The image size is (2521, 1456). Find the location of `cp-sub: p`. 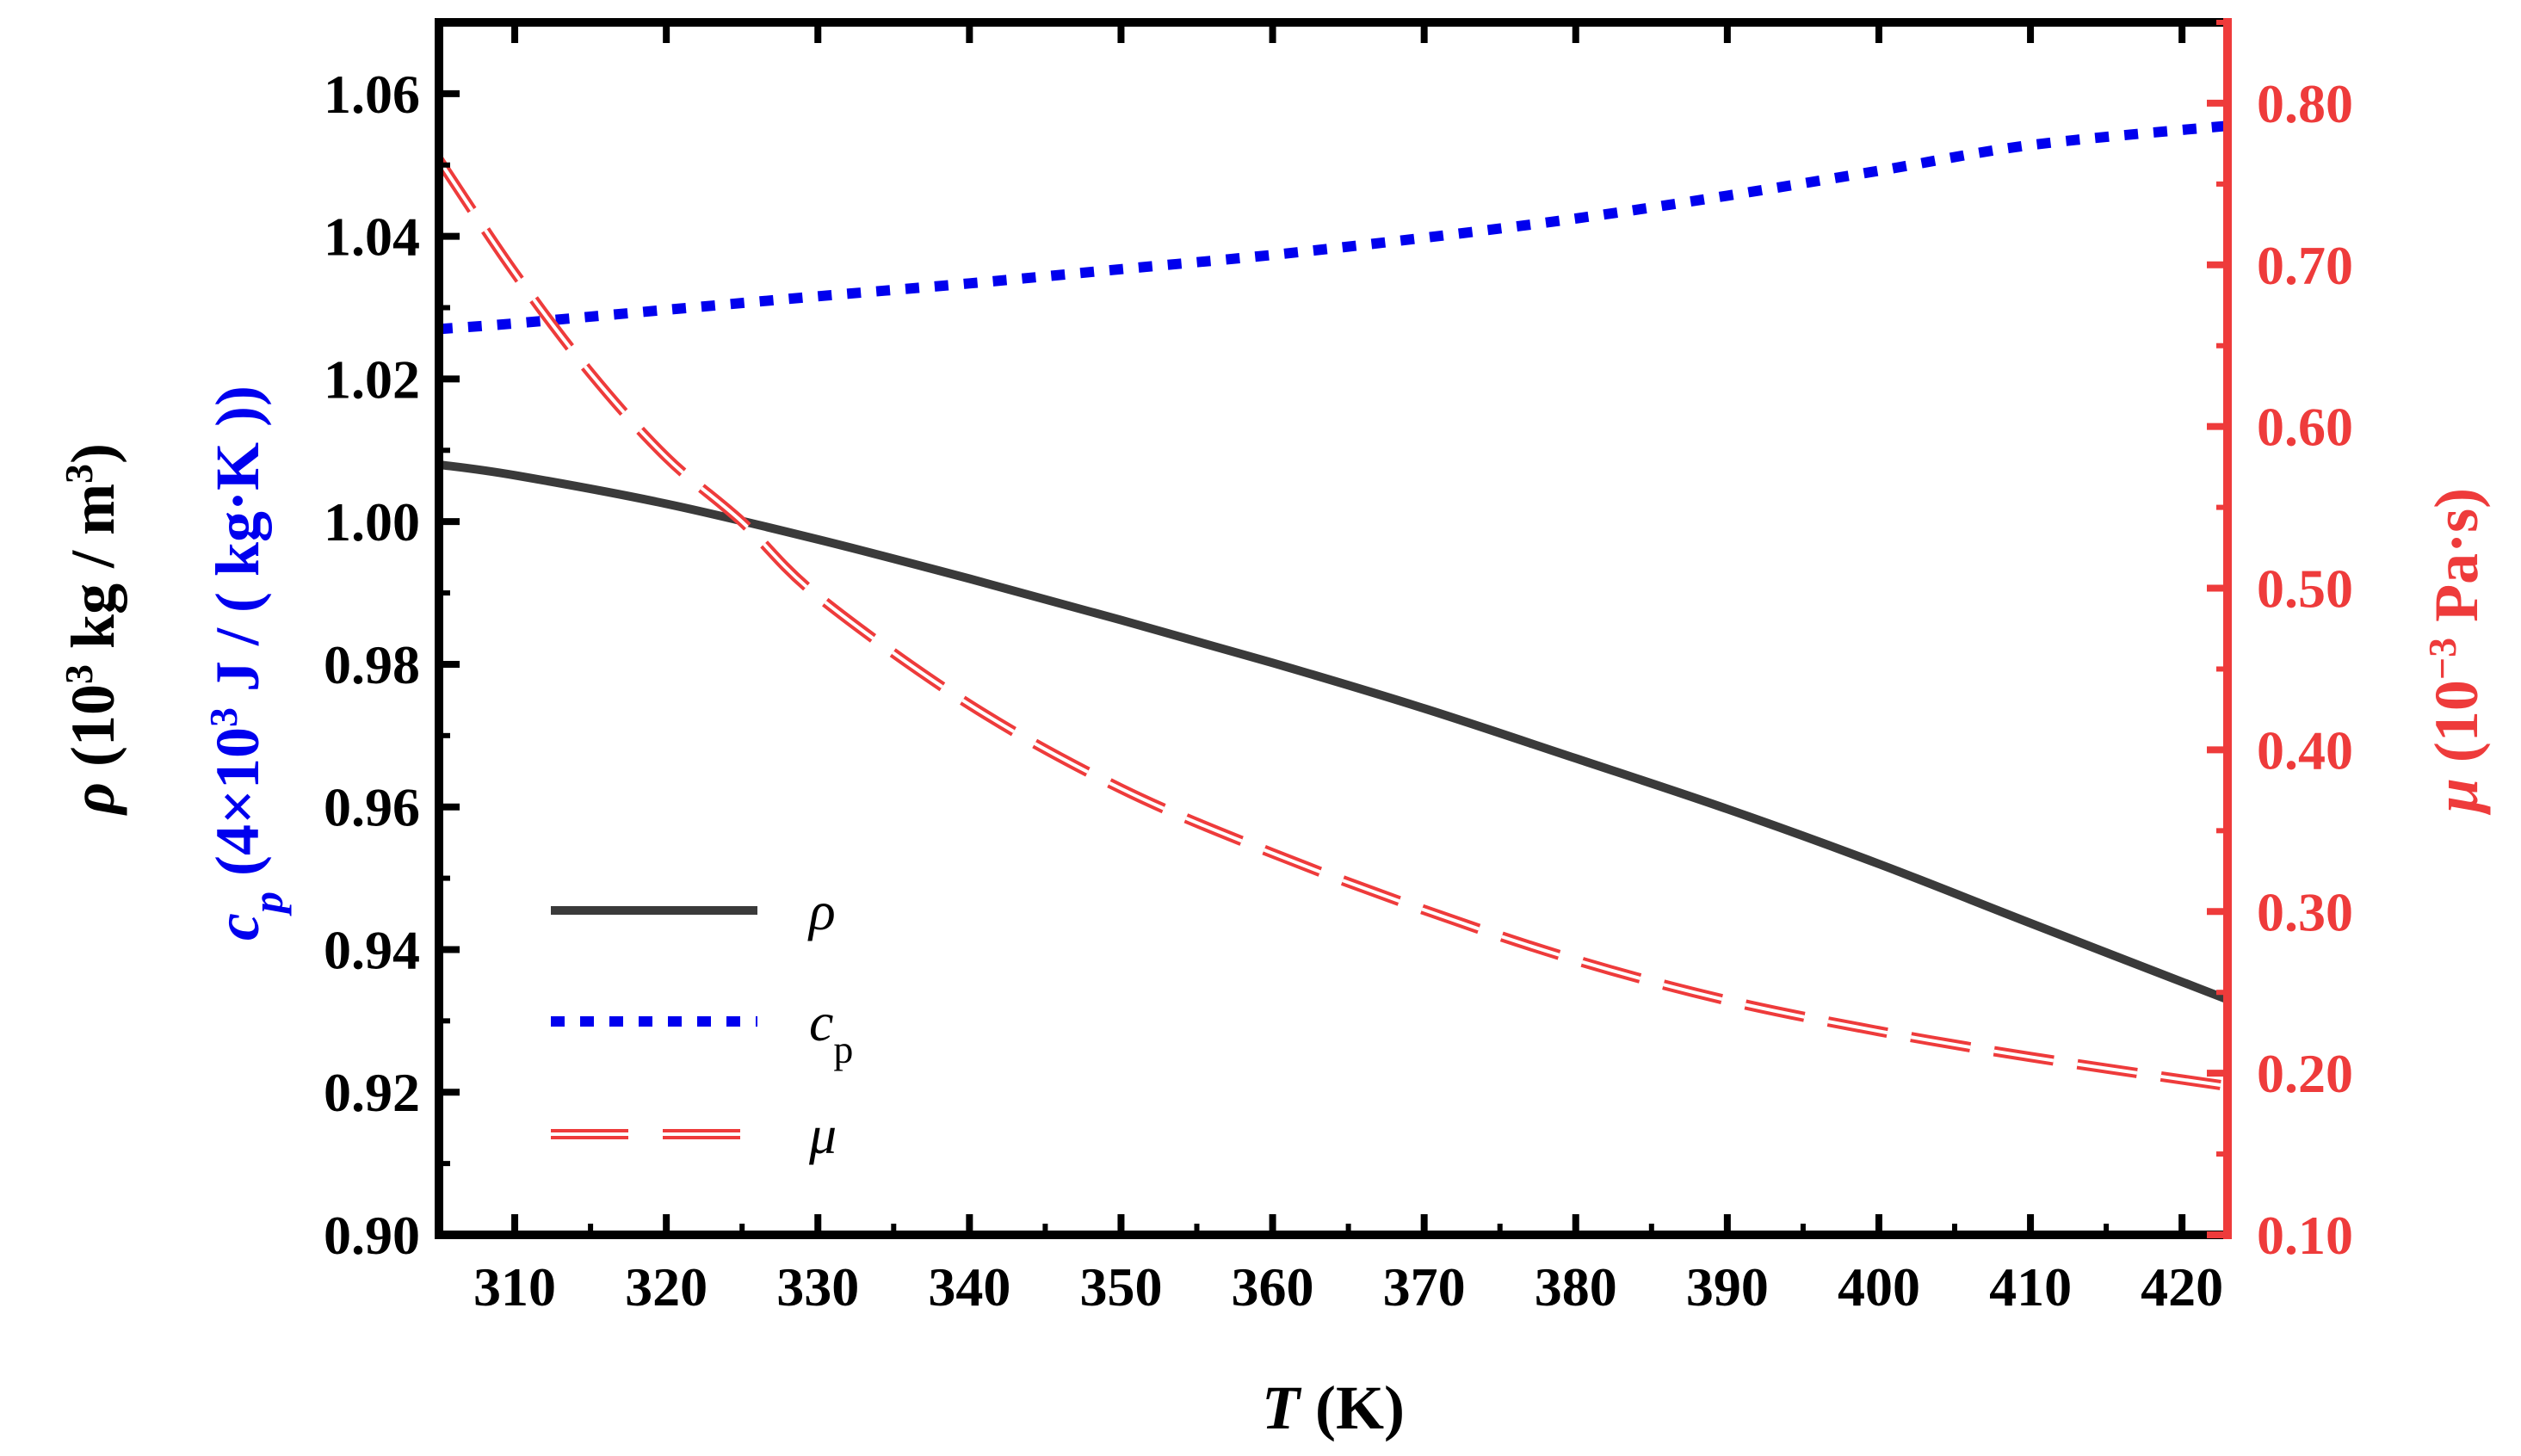

cp-sub: p is located at coordinates (268, 904).